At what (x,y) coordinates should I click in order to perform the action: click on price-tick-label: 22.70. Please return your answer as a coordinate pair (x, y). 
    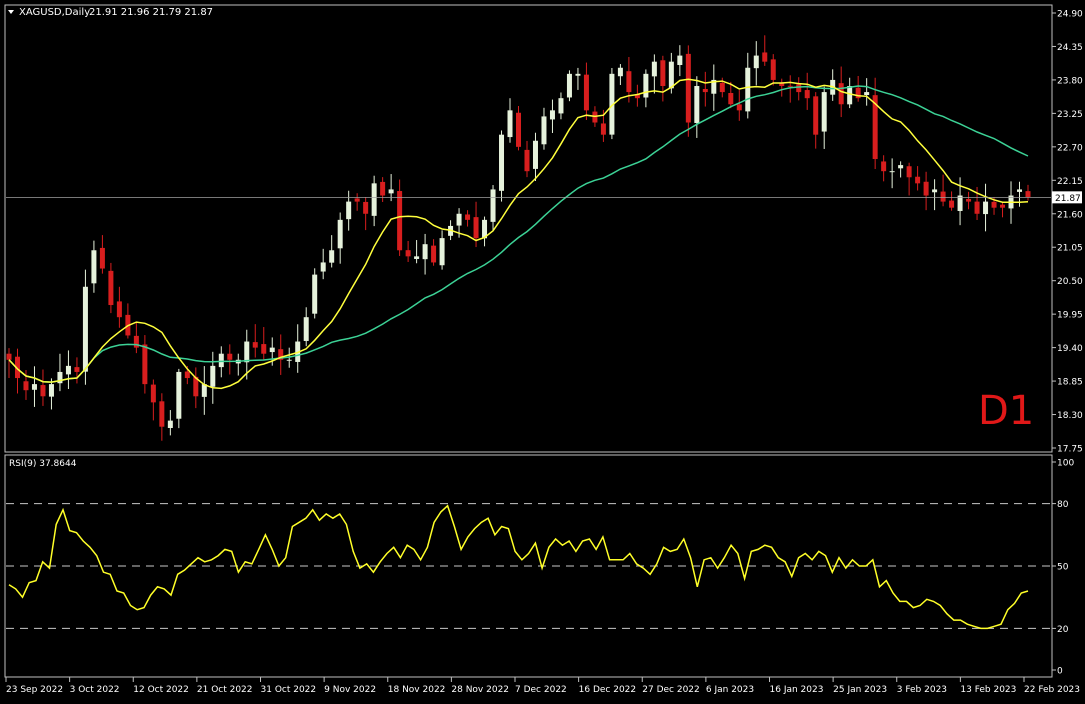
    Looking at the image, I should click on (1070, 148).